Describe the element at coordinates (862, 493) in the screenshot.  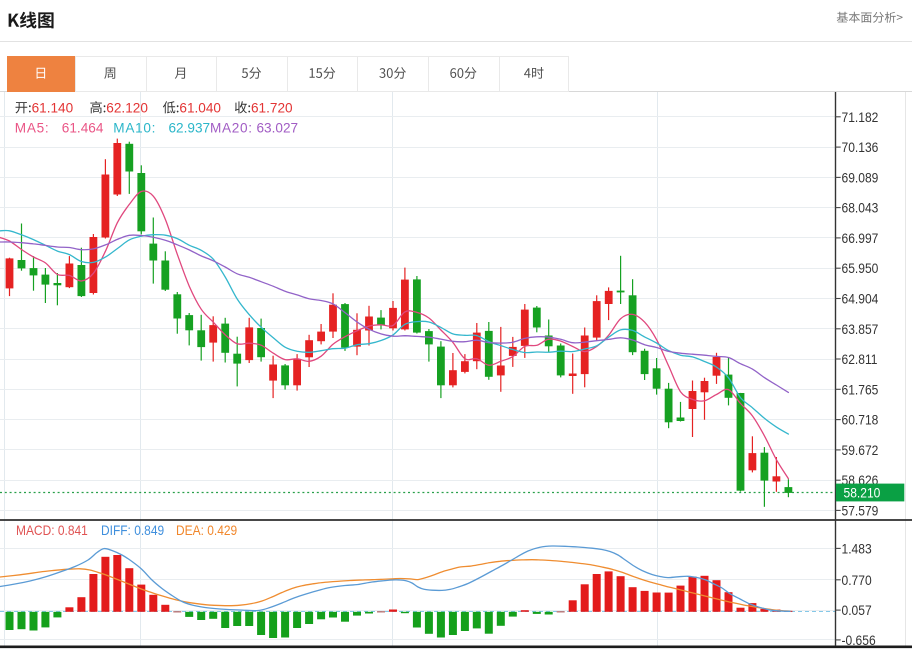
I see `svg-text: 58.210` at that location.